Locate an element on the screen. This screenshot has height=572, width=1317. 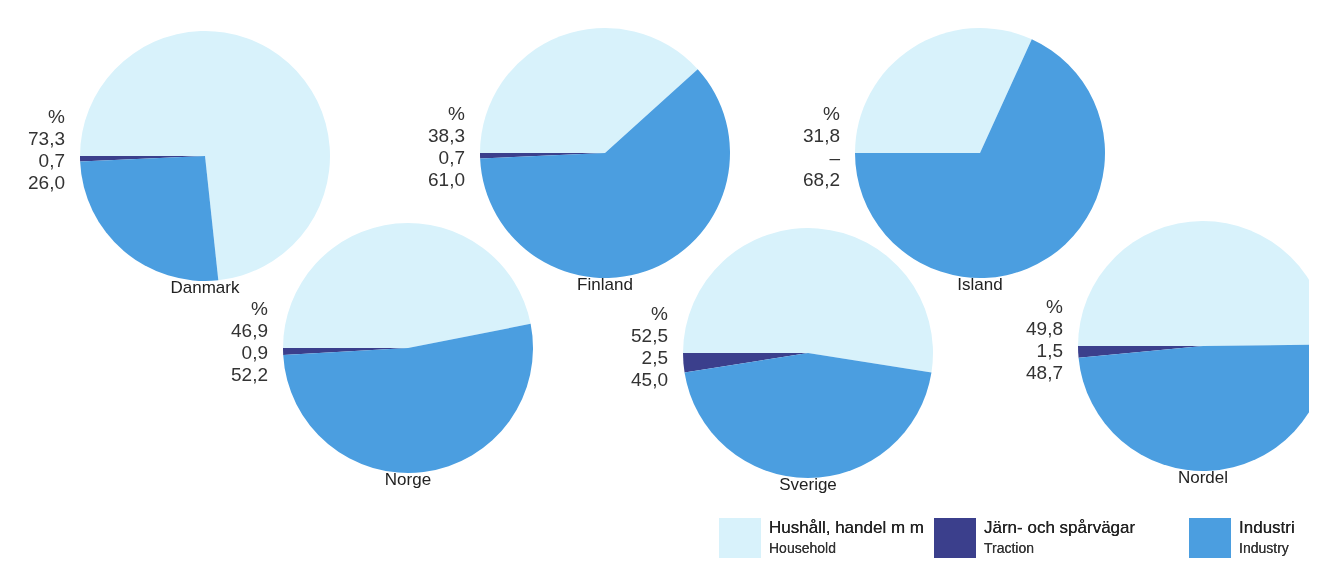
text: Norge is located at coordinates (408, 480).